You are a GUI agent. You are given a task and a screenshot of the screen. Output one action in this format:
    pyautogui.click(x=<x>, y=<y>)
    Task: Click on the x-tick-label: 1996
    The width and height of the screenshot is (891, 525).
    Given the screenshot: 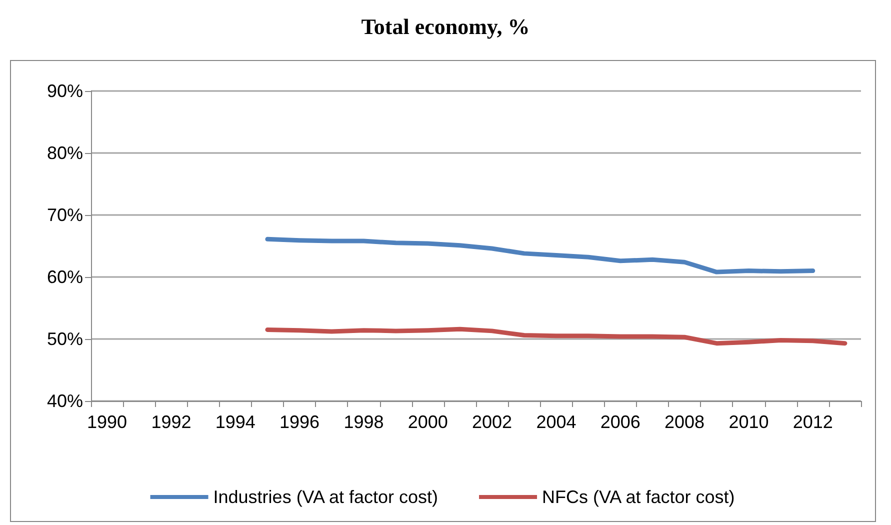 What is the action you would take?
    pyautogui.click(x=300, y=422)
    